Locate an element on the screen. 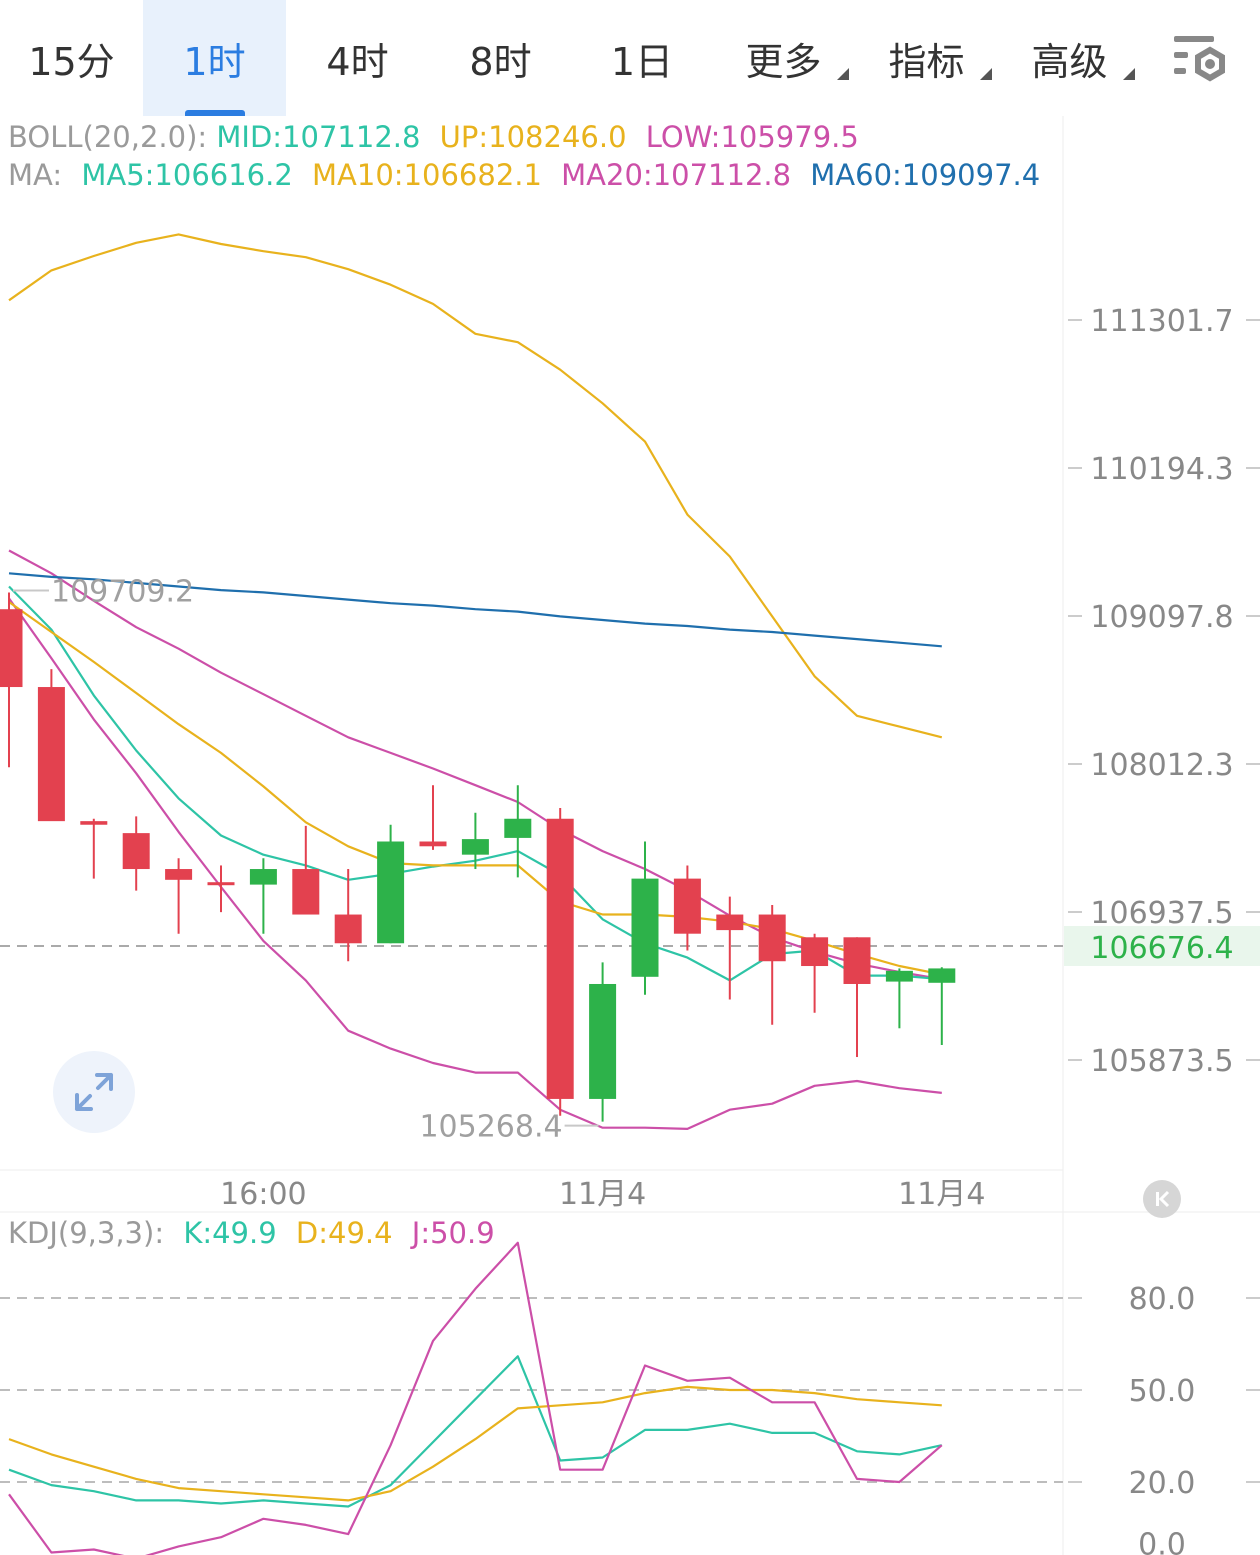  fullscreen-button is located at coordinates (94, 1092).